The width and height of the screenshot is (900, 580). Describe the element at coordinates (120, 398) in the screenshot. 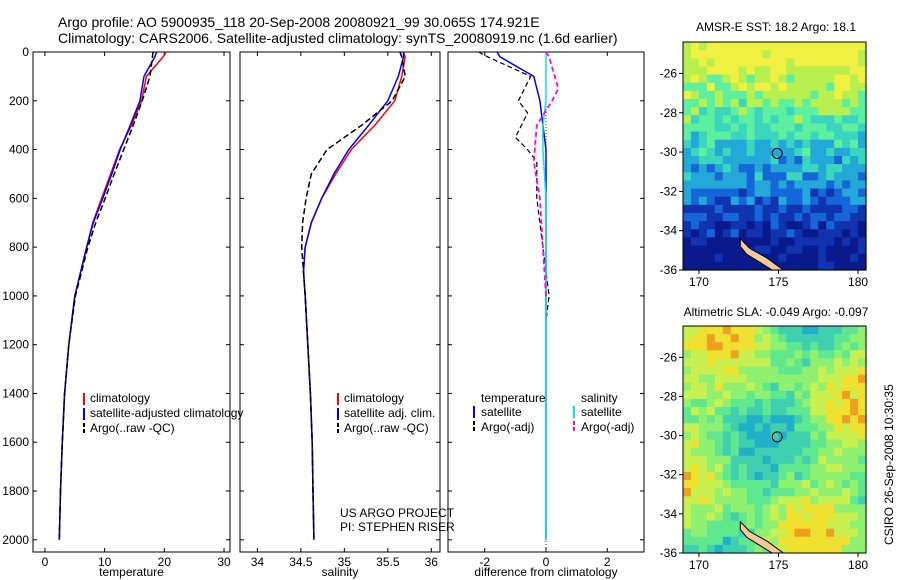

I see `legend-label-climatology: climatology` at that location.